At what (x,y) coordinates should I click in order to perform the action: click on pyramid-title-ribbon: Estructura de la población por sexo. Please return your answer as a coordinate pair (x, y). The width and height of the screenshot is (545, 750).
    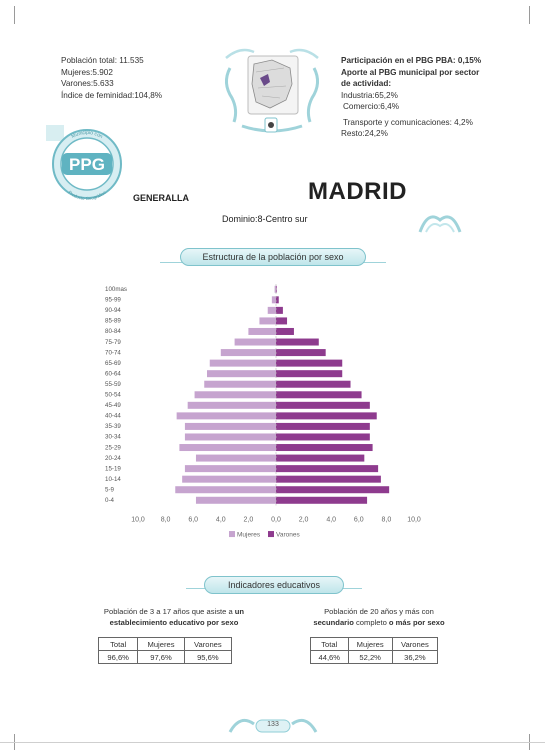
    Looking at the image, I should click on (273, 257).